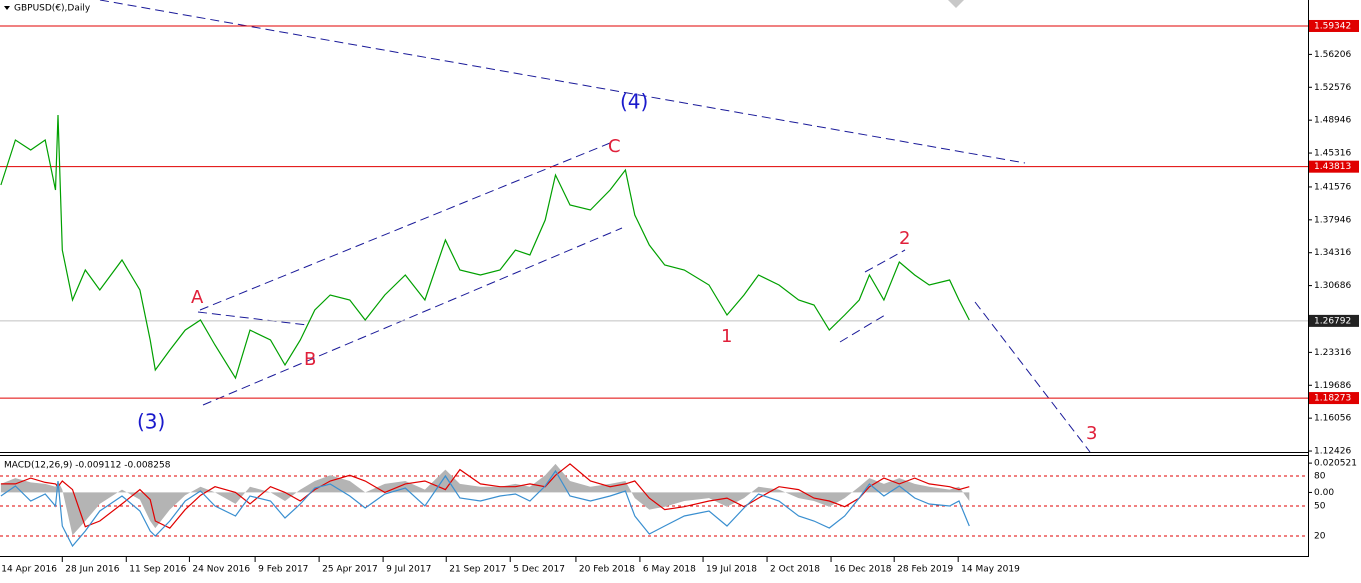 This screenshot has height=583, width=1361. Describe the element at coordinates (1320, 507) in the screenshot. I see `y2-tick-label: 50` at that location.